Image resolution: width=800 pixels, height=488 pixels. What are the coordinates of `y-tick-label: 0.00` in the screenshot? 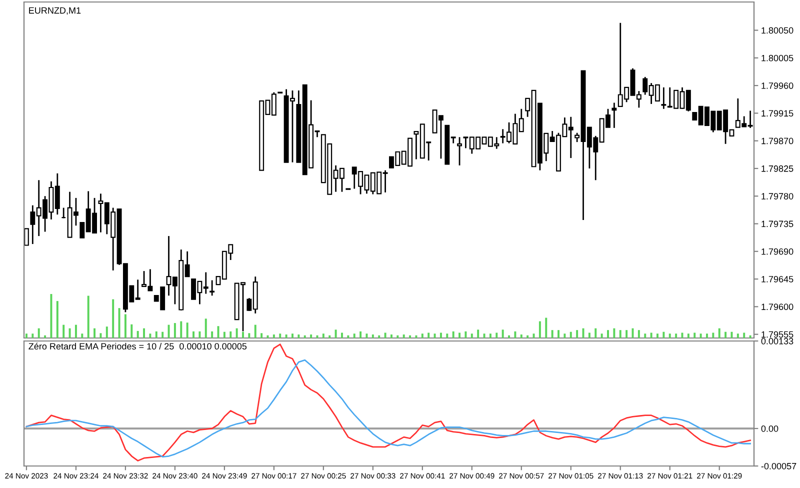 It's located at (769, 428).